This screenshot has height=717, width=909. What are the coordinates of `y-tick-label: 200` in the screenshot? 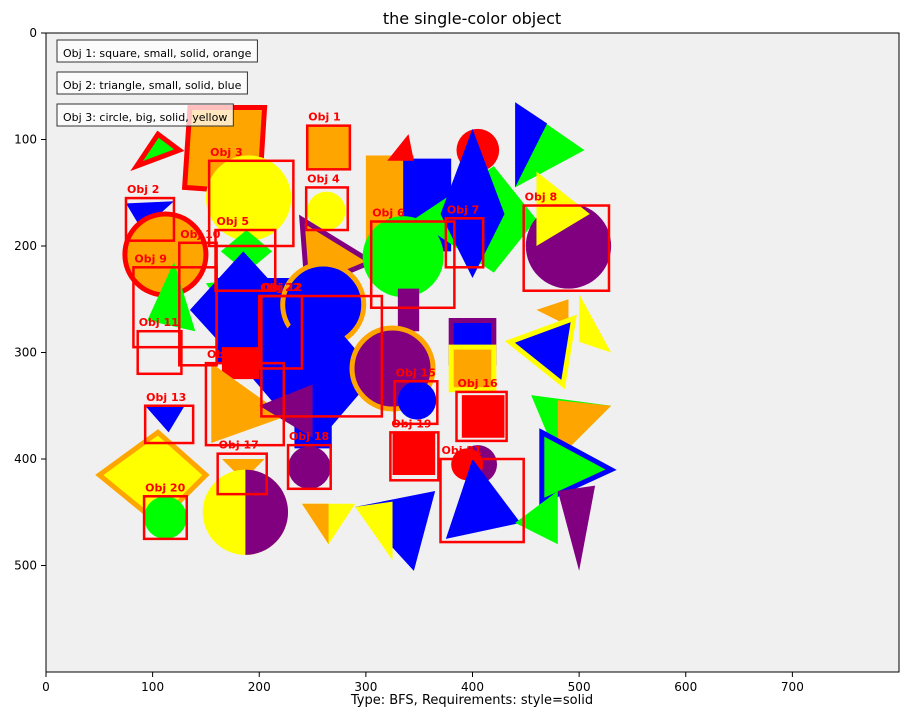 It's located at (25, 246).